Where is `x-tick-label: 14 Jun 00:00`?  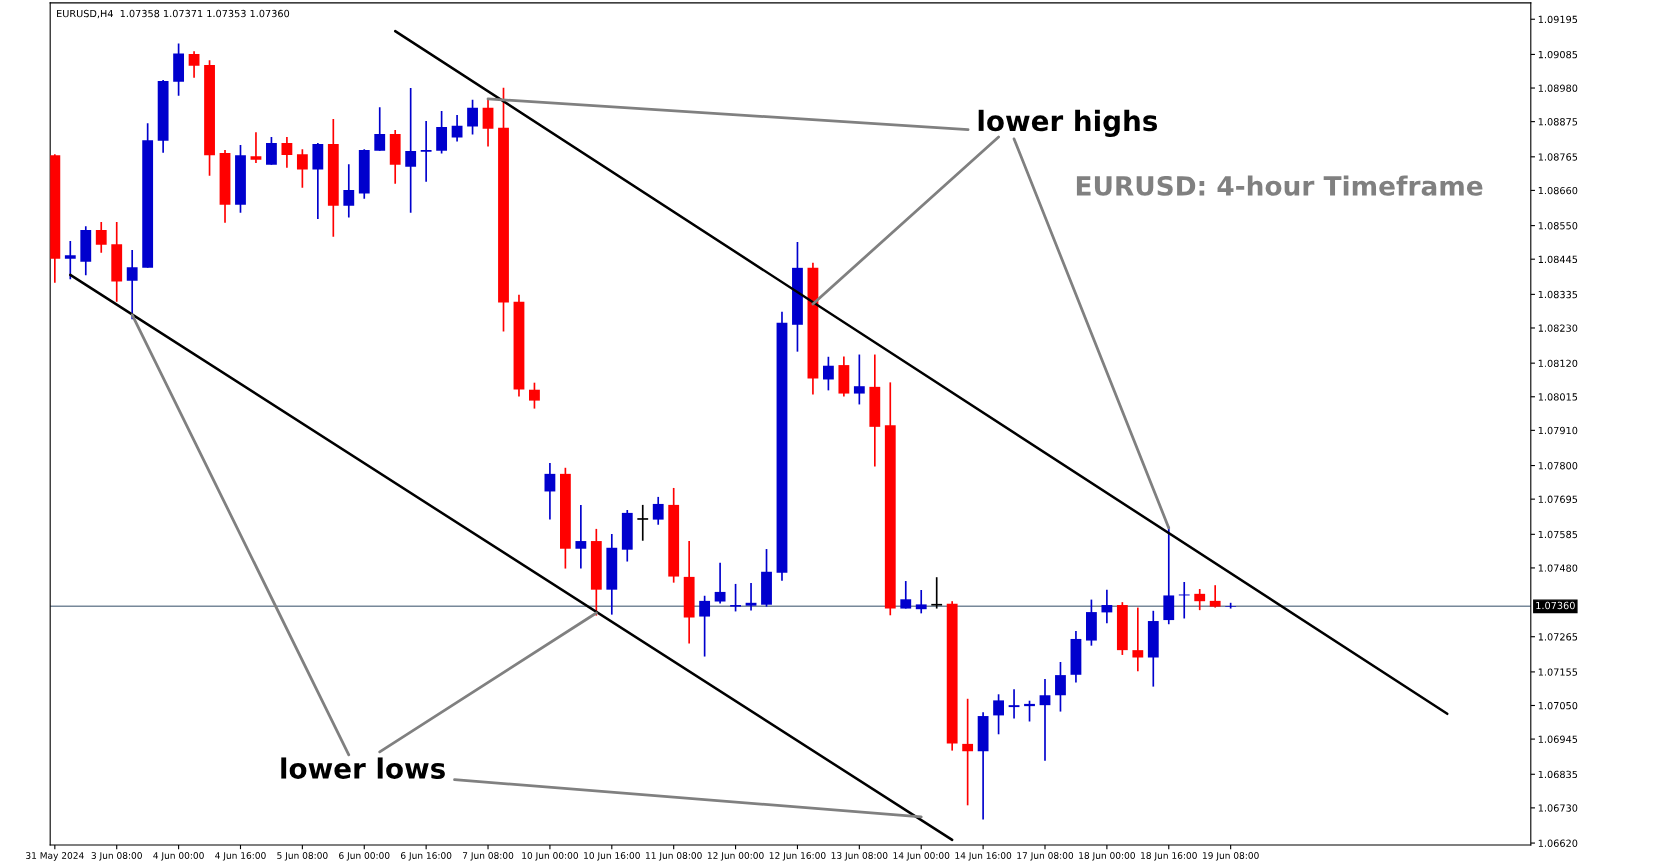 x-tick-label: 14 Jun 00:00 is located at coordinates (921, 856).